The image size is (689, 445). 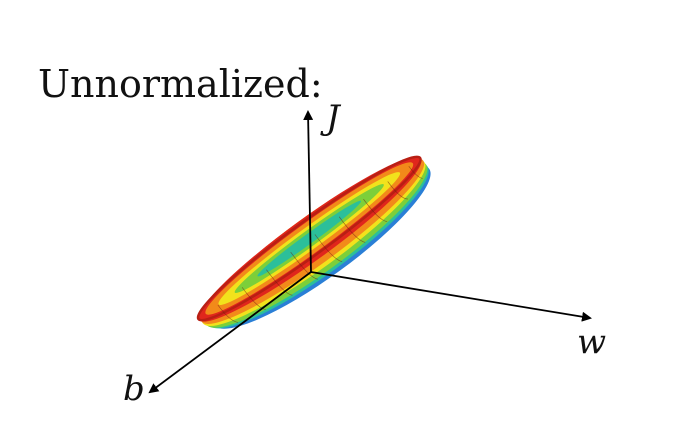 What do you see at coordinates (308, 191) in the screenshot?
I see `j-axis-line` at bounding box center [308, 191].